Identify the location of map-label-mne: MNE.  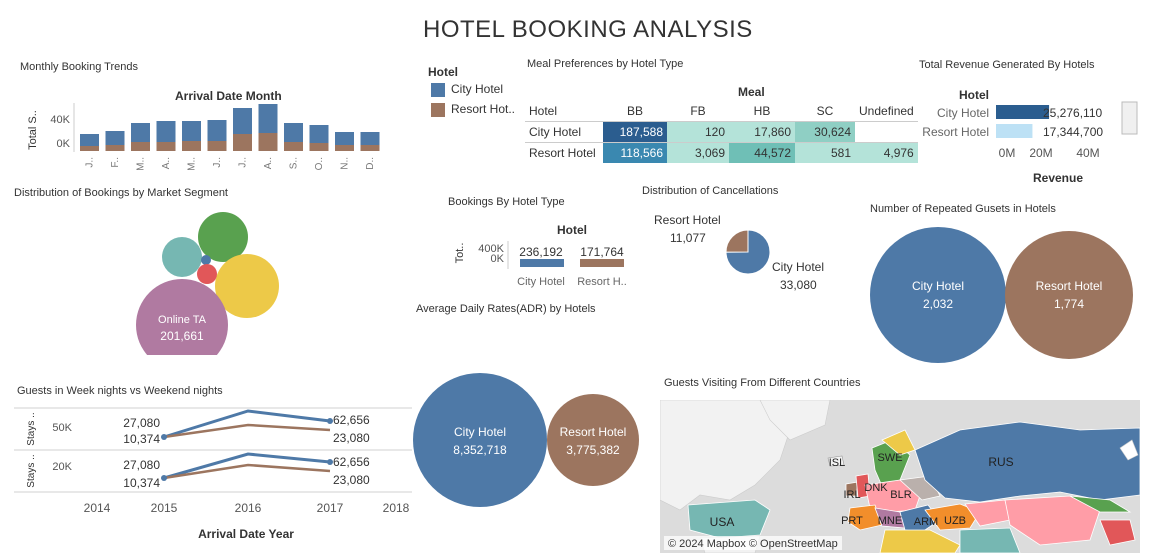
(890, 521).